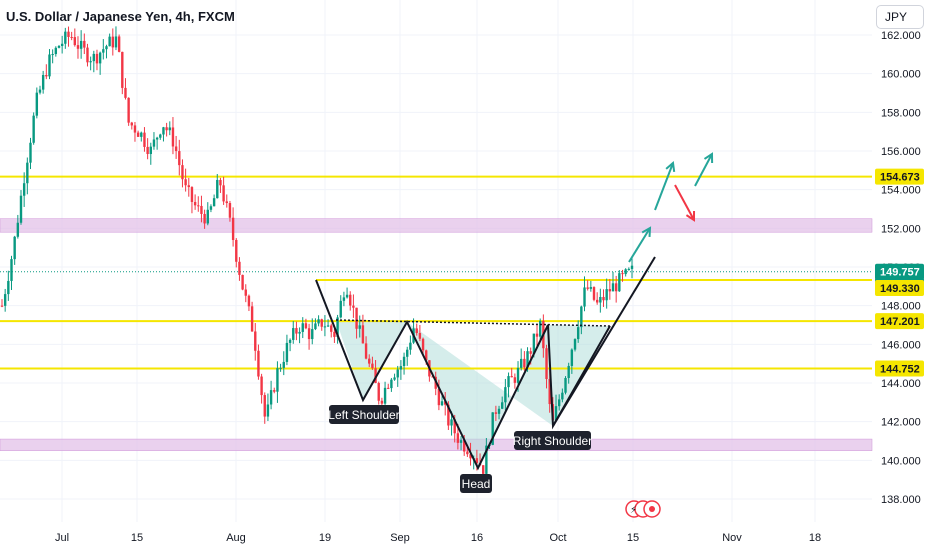  What do you see at coordinates (400, 538) in the screenshot?
I see `time-tick-label: Sep` at bounding box center [400, 538].